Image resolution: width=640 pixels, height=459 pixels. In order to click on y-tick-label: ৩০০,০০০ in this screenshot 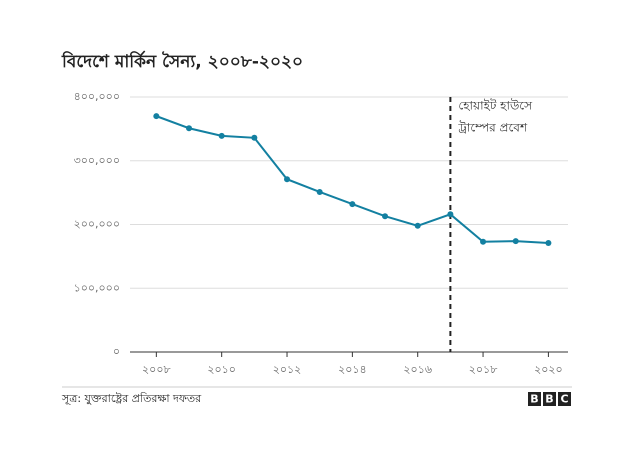, I will do `click(97, 160)`.